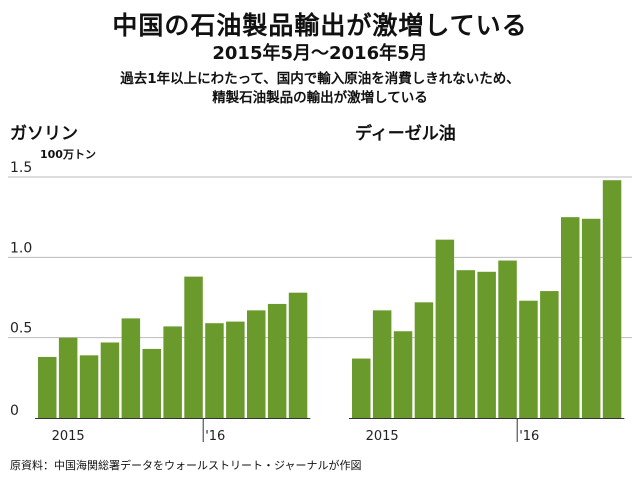 The width and height of the screenshot is (640, 480). Describe the element at coordinates (320, 53) in the screenshot. I see `chart-subtitle: 2015年5月～2016年5月` at that location.